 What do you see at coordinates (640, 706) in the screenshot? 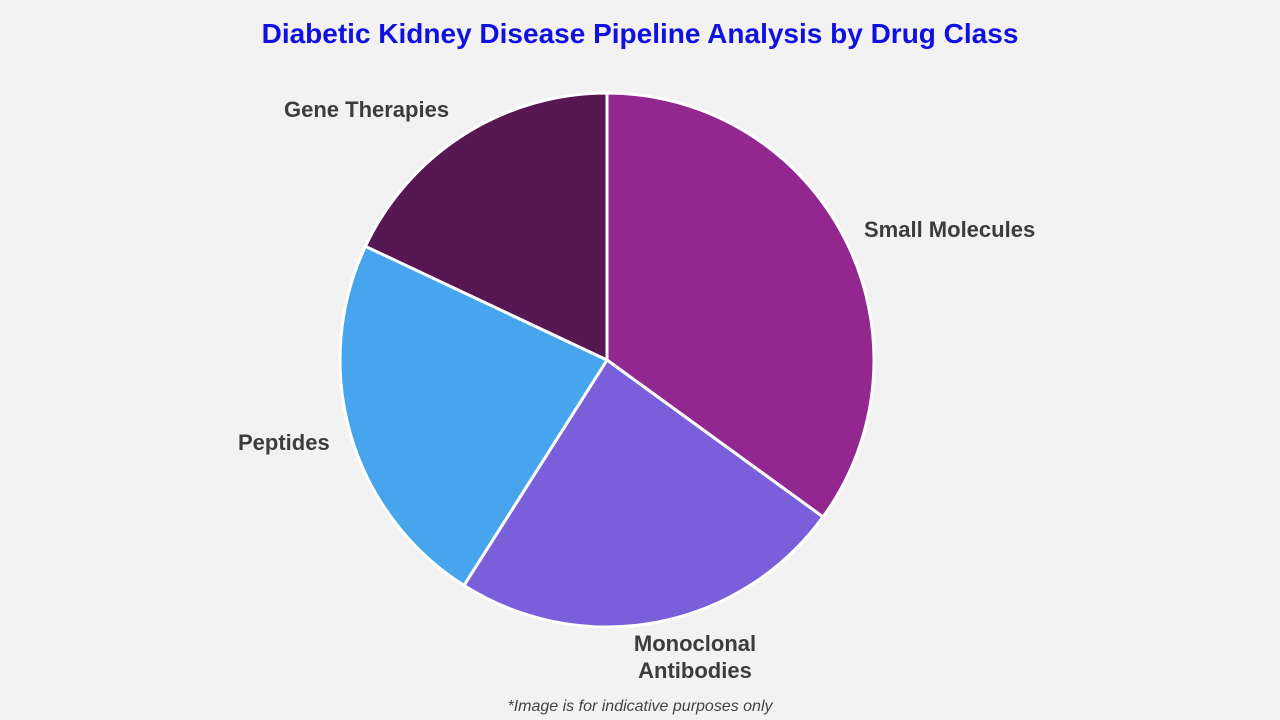
I see `footnote: *Image is for indicative purposes only` at bounding box center [640, 706].